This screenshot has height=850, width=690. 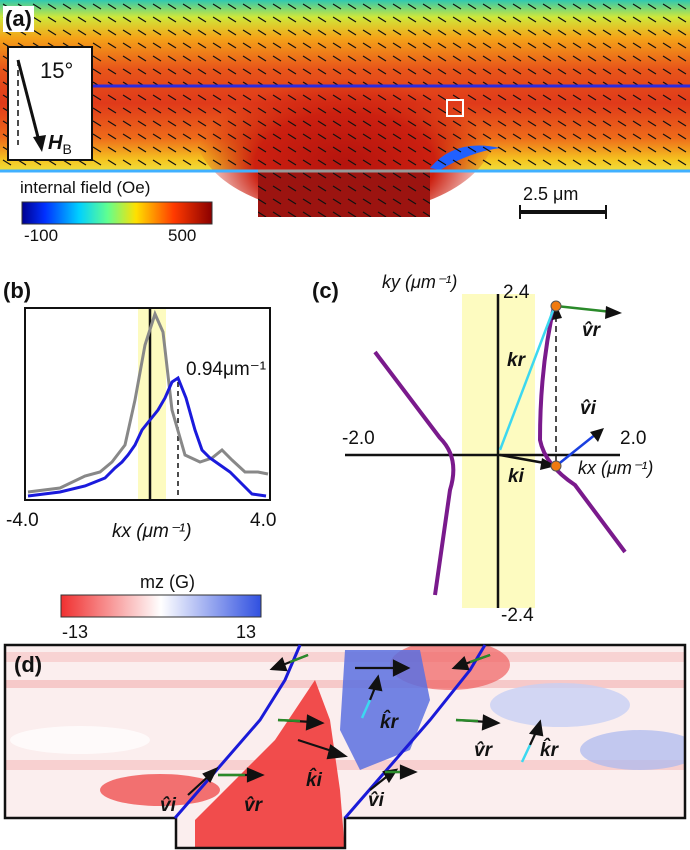 I want to click on x-tick-left: -4.0, so click(x=22, y=520).